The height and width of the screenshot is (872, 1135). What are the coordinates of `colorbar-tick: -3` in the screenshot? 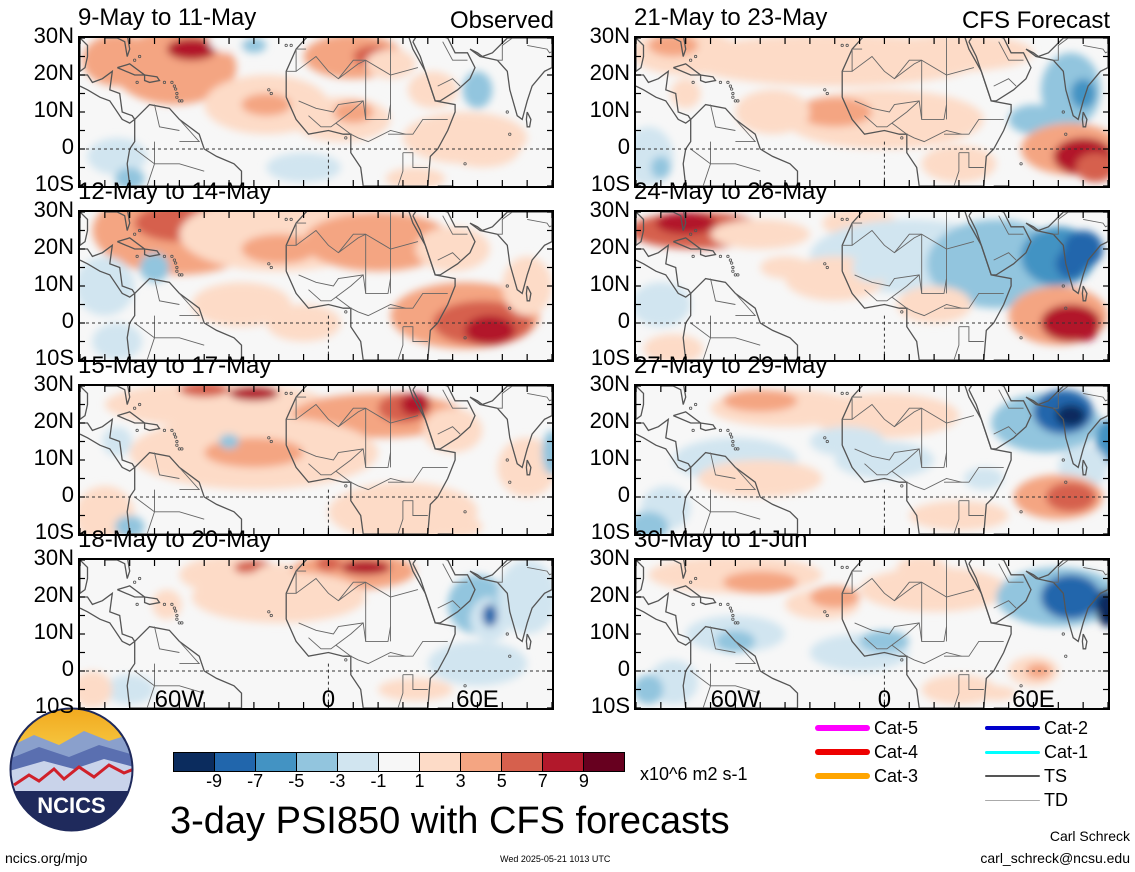 It's located at (337, 781).